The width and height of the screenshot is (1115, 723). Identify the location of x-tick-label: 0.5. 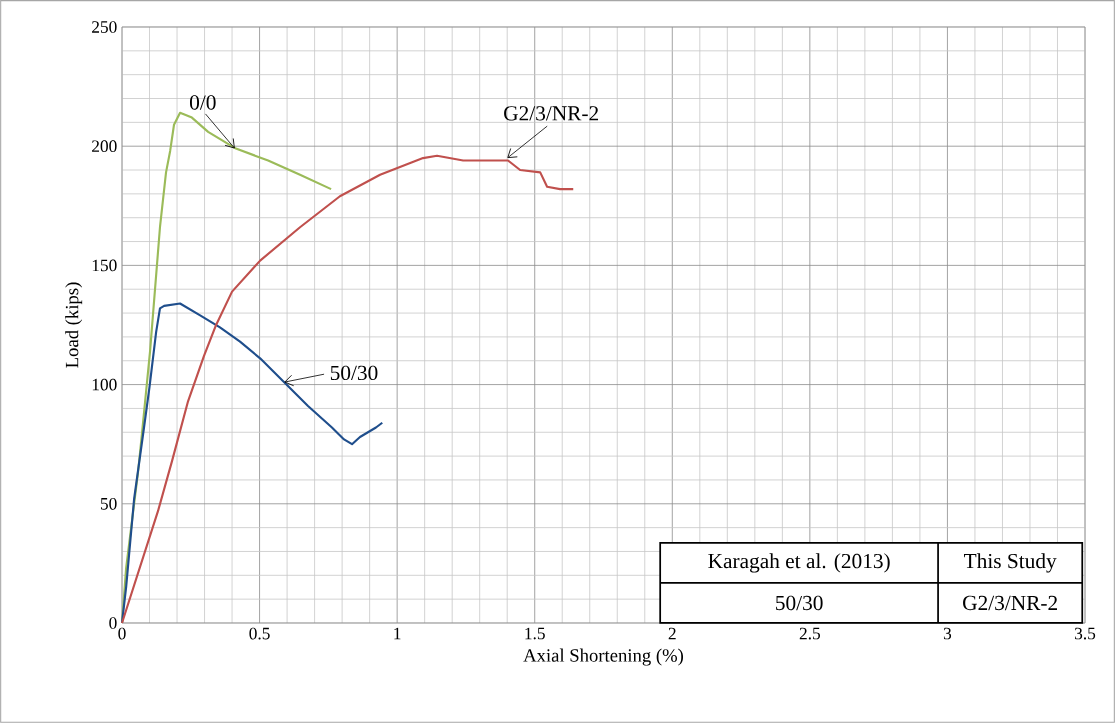
(259, 633).